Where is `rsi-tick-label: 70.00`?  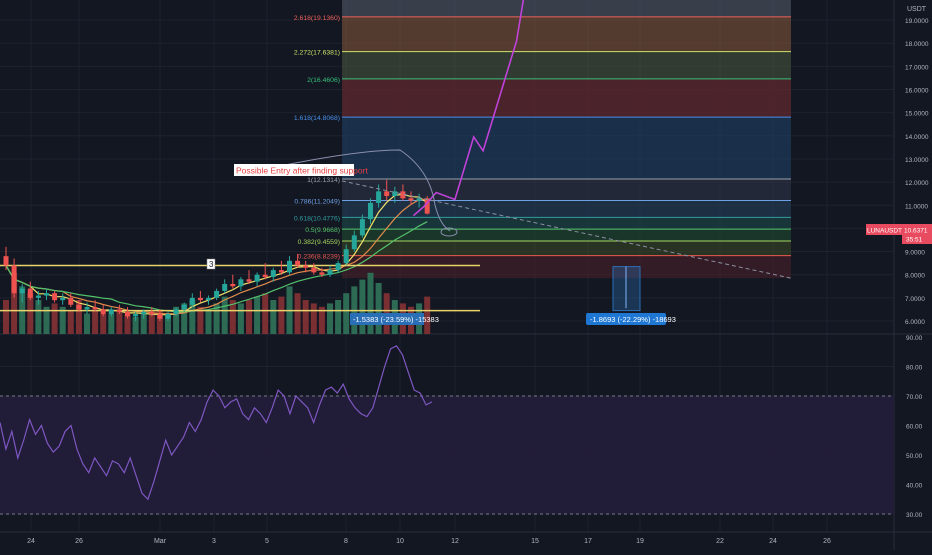 rsi-tick-label: 70.00 is located at coordinates (914, 397).